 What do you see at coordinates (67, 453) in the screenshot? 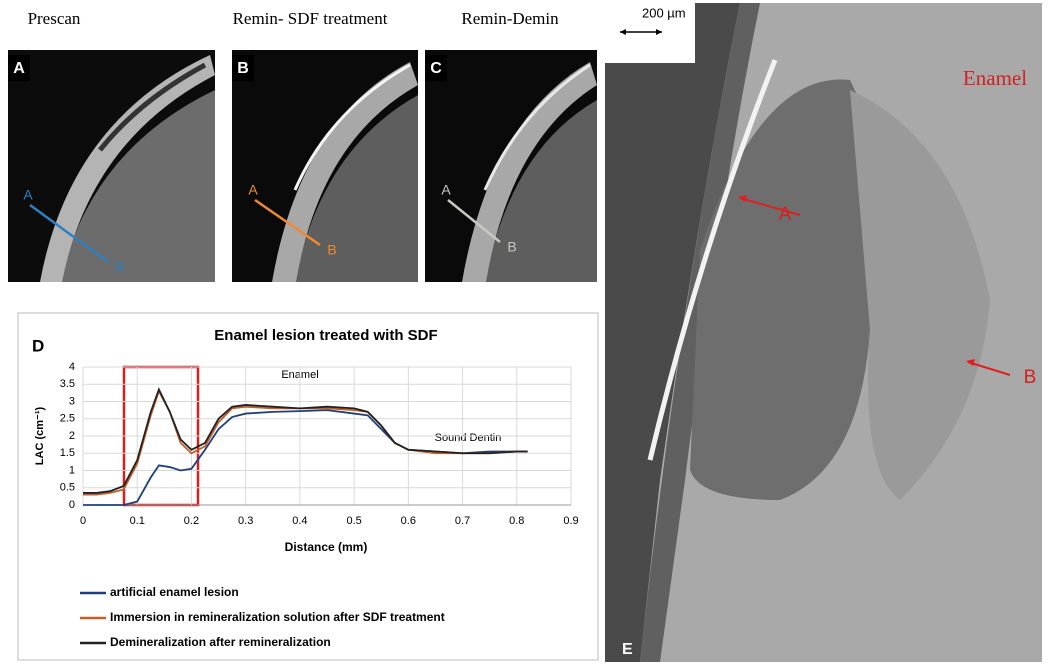
I see `y-tick-label: 1.5` at bounding box center [67, 453].